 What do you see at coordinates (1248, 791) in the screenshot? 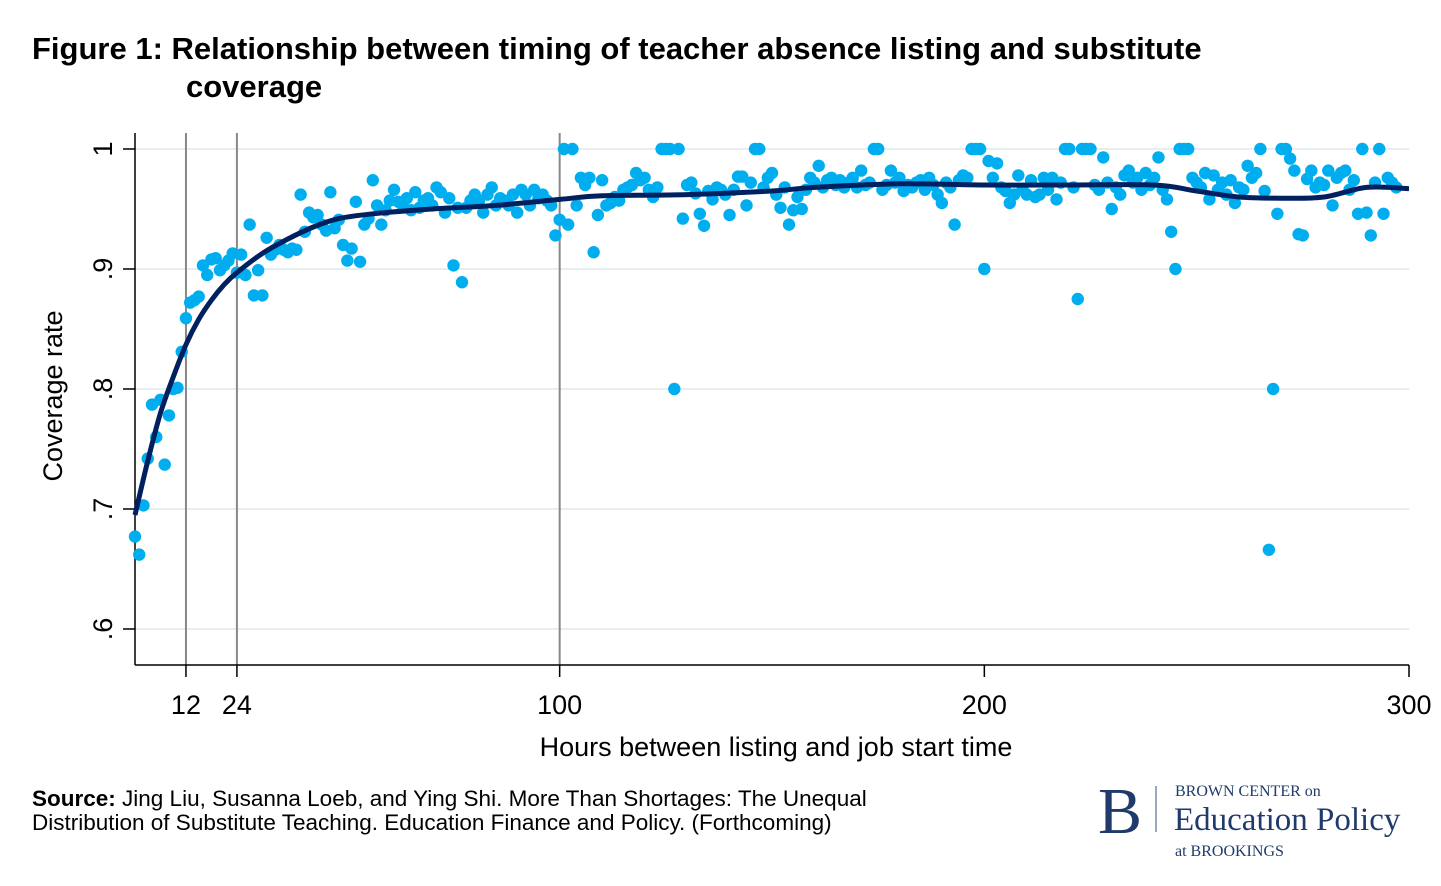
I see `logo-line-1: BROWN CENTER on` at bounding box center [1248, 791].